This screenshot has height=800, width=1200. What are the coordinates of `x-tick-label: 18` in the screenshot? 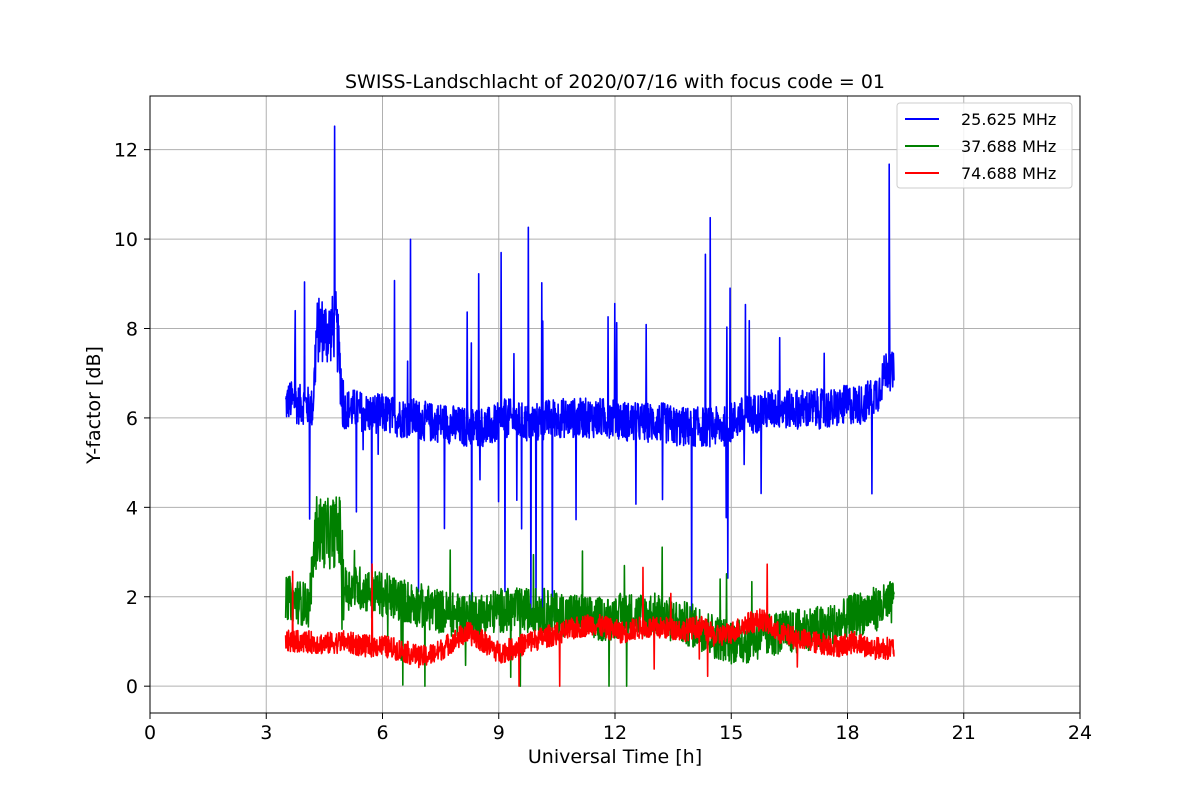 It's located at (847, 733).